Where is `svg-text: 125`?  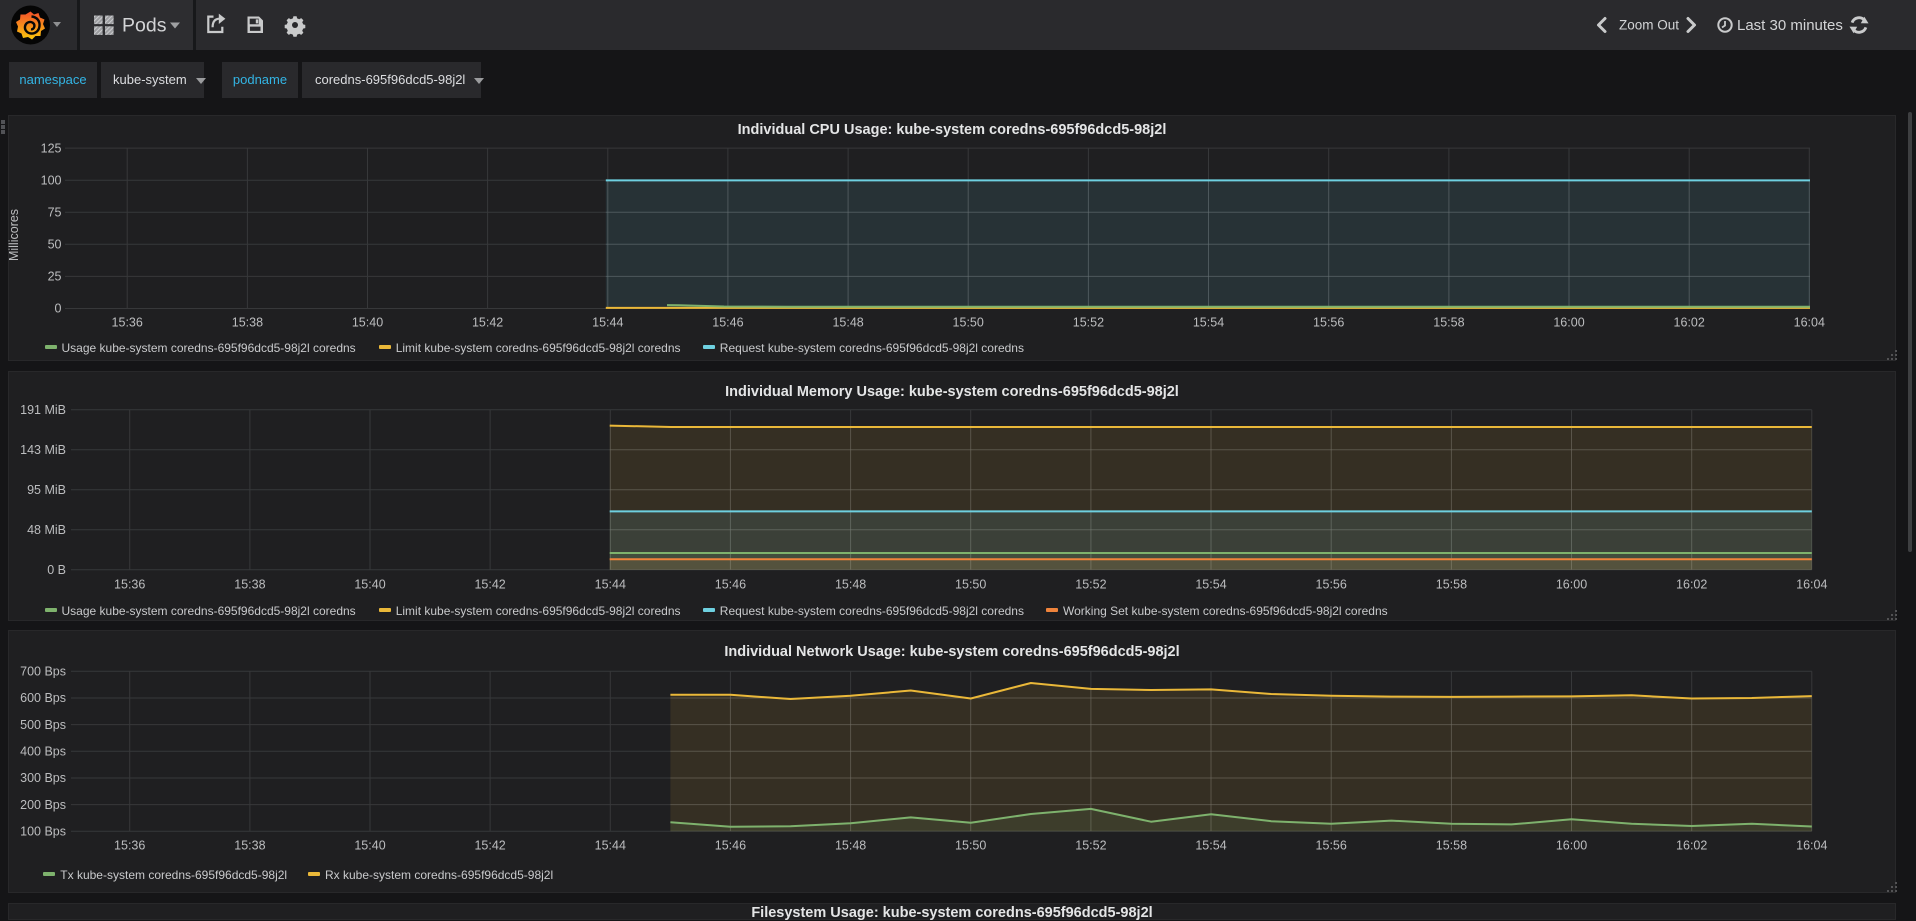 svg-text: 125 is located at coordinates (51, 148).